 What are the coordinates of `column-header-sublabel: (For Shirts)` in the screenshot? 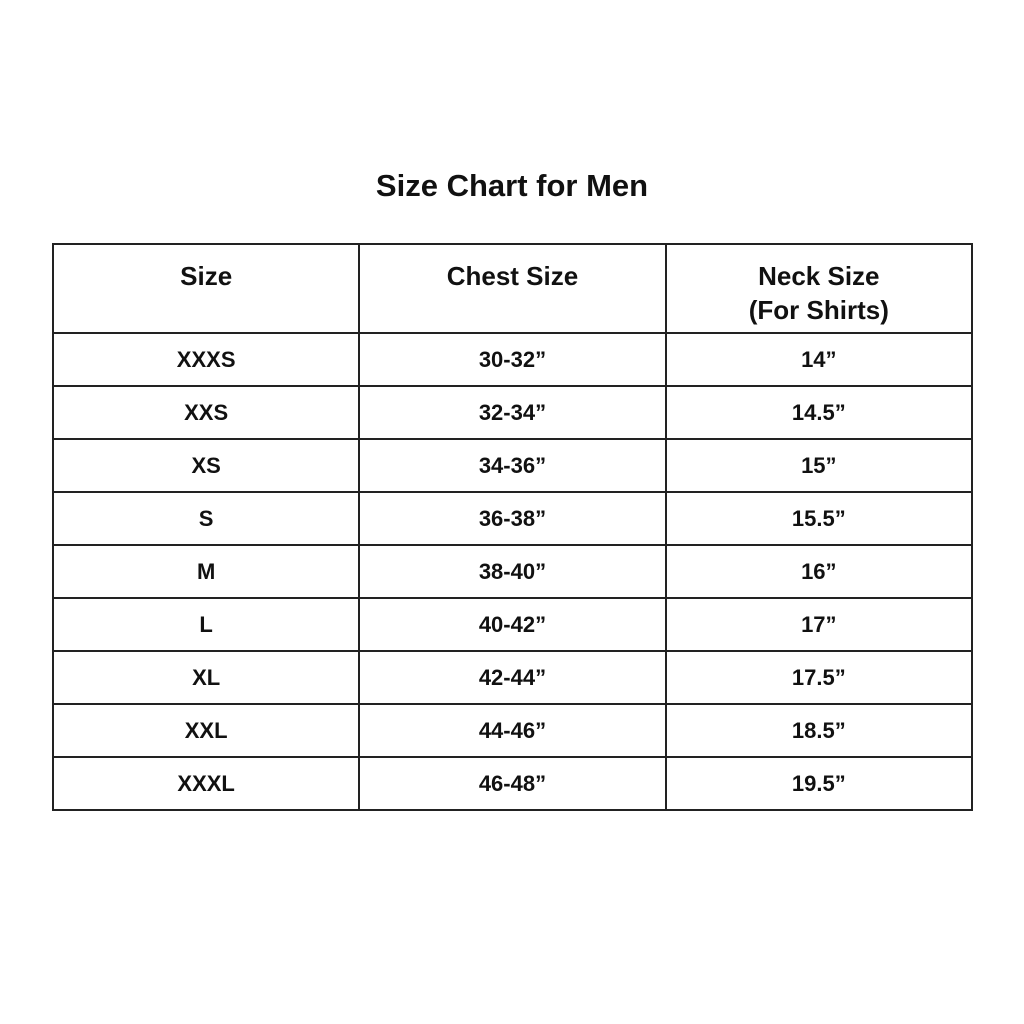 It's located at (818, 310).